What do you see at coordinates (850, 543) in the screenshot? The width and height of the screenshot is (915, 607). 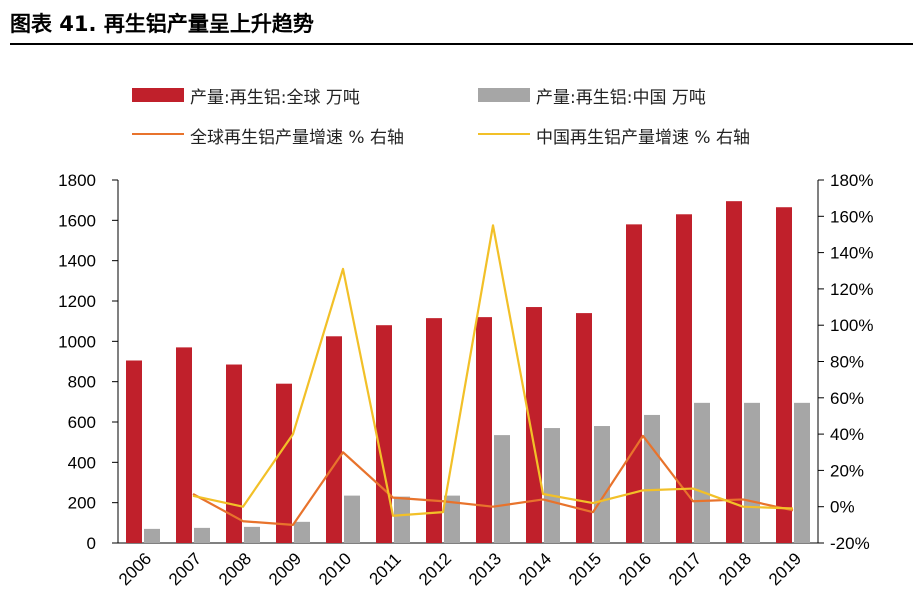 I see `right-tick-label: -20%` at bounding box center [850, 543].